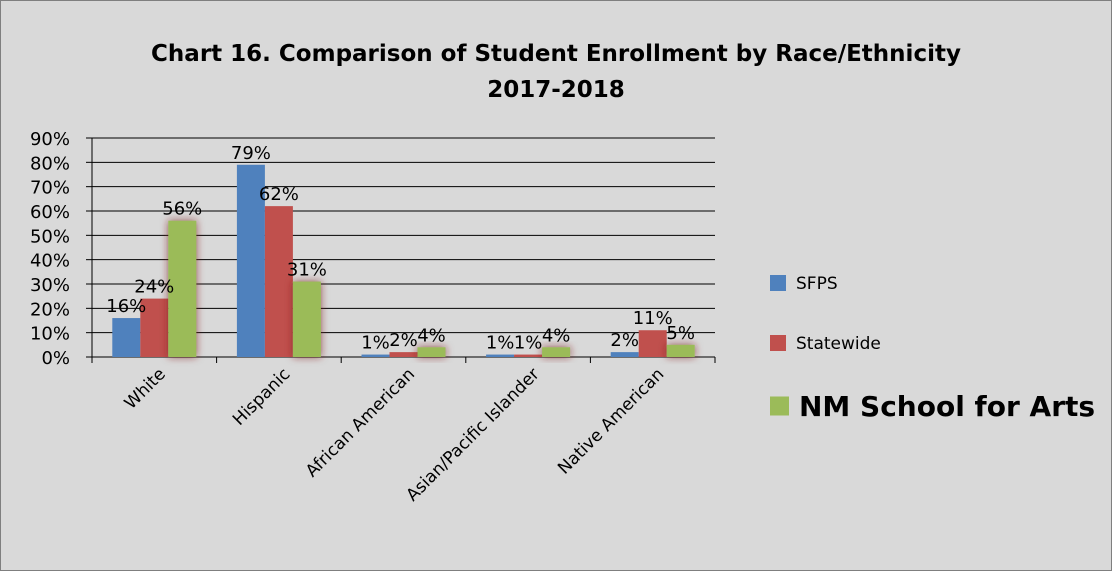 The width and height of the screenshot is (1112, 571). Describe the element at coordinates (473, 434) in the screenshot. I see `category-label: Asian/Pacific Islander` at that location.